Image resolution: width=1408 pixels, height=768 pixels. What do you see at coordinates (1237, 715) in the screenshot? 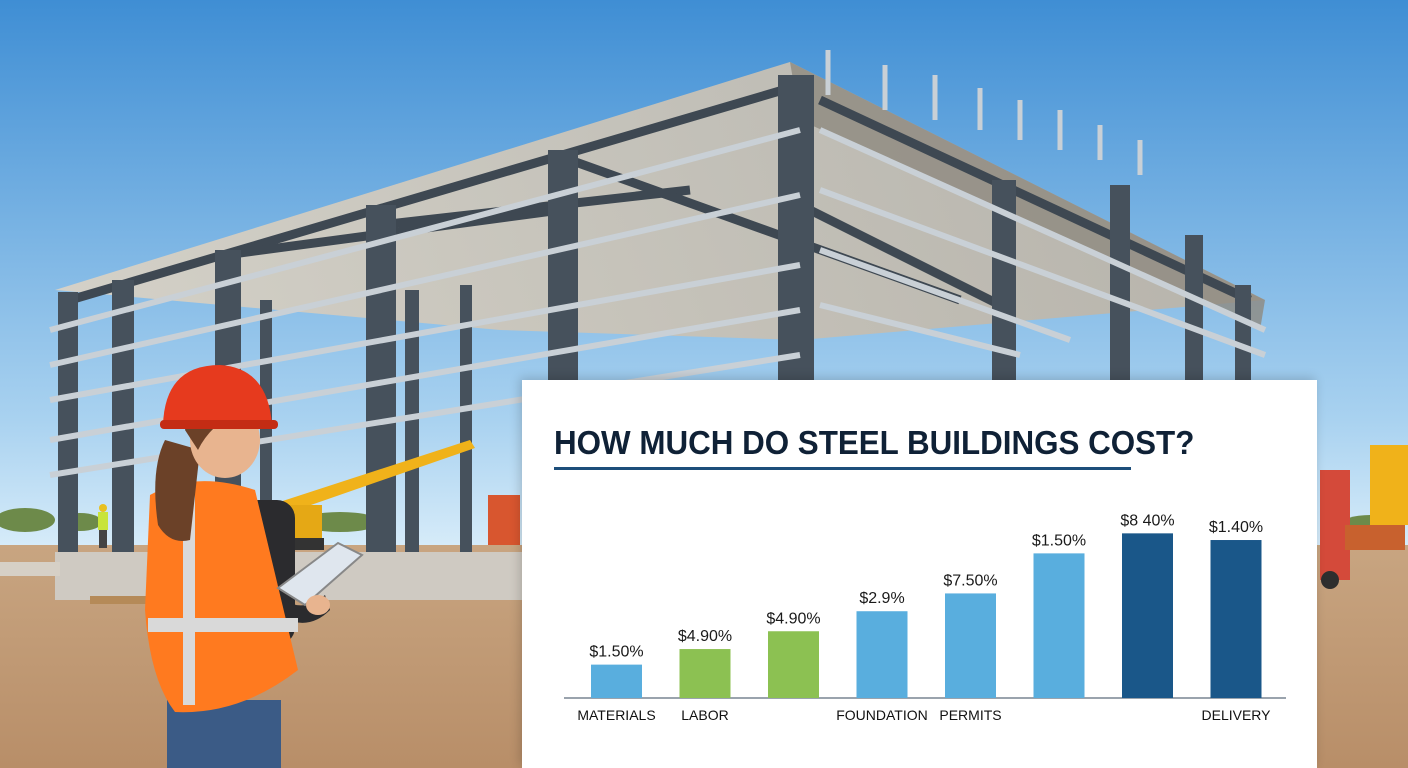
I see `category-label-8: DELIVERY` at bounding box center [1237, 715].